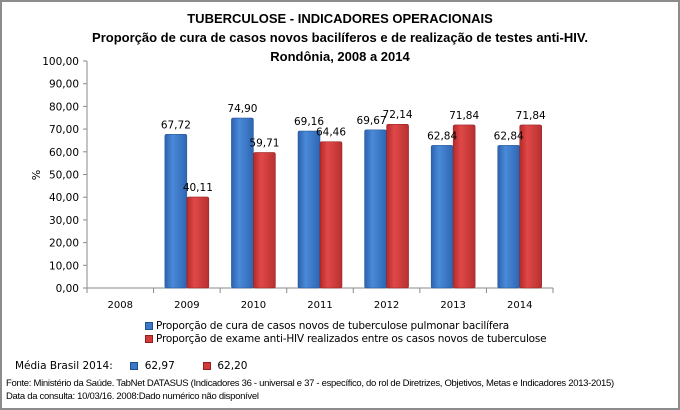  Describe the element at coordinates (64, 244) in the screenshot. I see `y-tick-label: 20,00` at that location.